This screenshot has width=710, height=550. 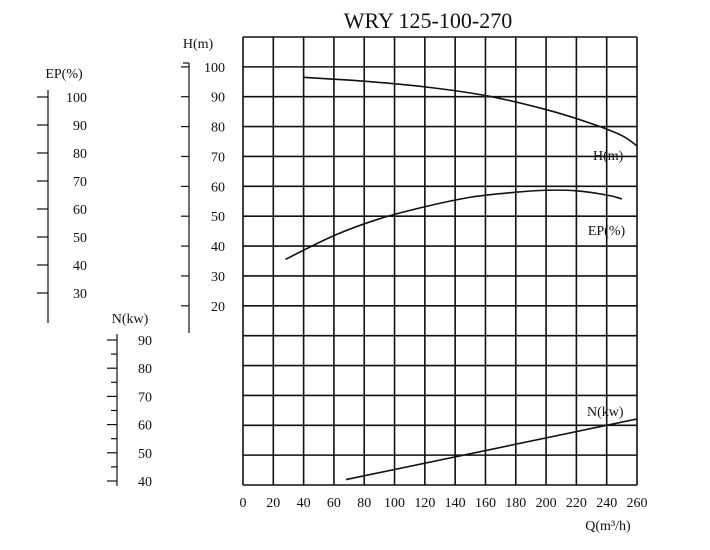 What do you see at coordinates (576, 503) in the screenshot?
I see `x-tick-label: 220` at bounding box center [576, 503].